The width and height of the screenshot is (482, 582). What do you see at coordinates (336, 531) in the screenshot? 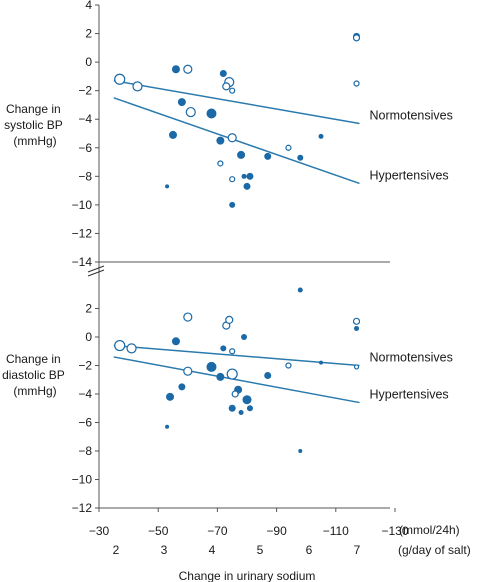
I see `x-tick-label: −110` at bounding box center [336, 531].